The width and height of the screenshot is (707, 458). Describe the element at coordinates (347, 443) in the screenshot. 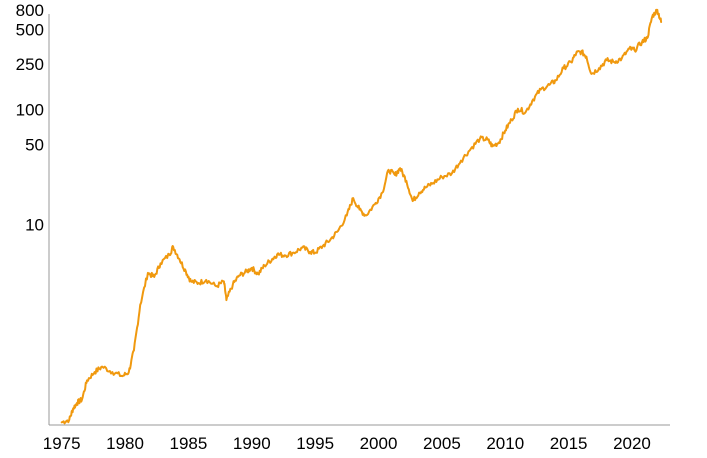

I see `x-axis: 1975 1980 1985 1990 1995 2000 2005 2010 2015 2020` at that location.